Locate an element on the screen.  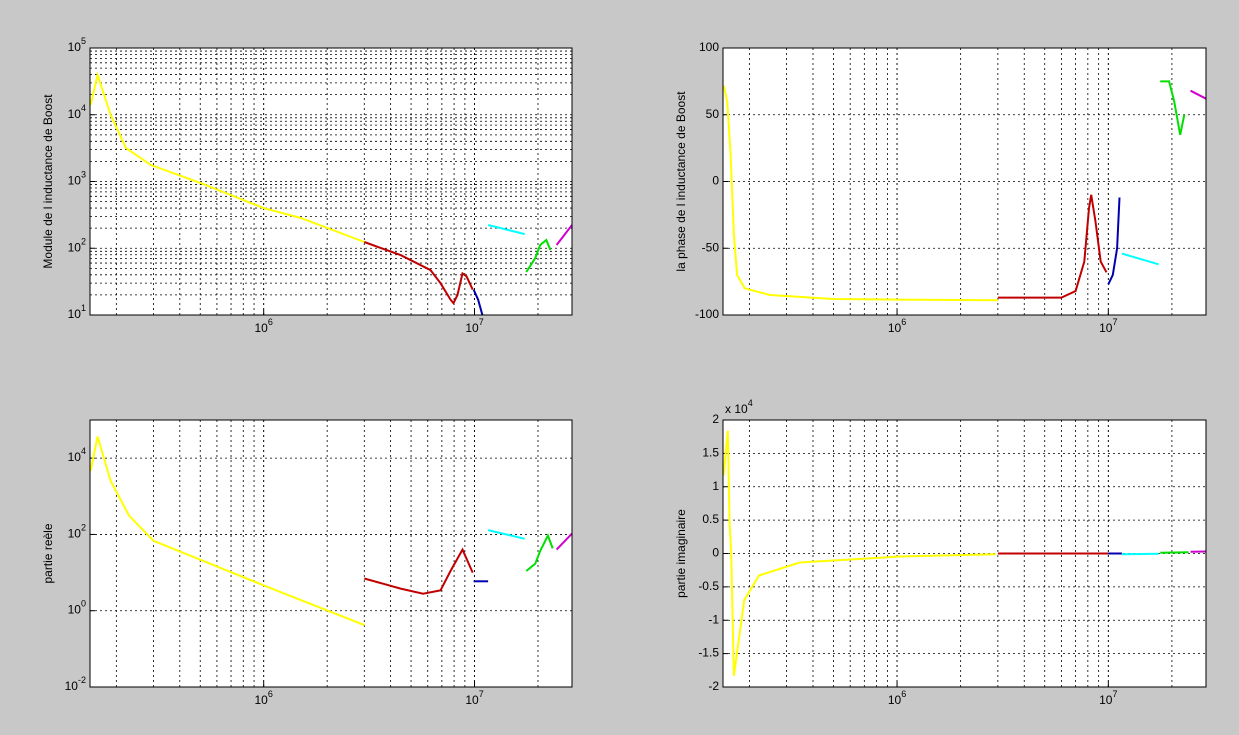
y-tick-label-sup: 0 is located at coordinates (83, 604).